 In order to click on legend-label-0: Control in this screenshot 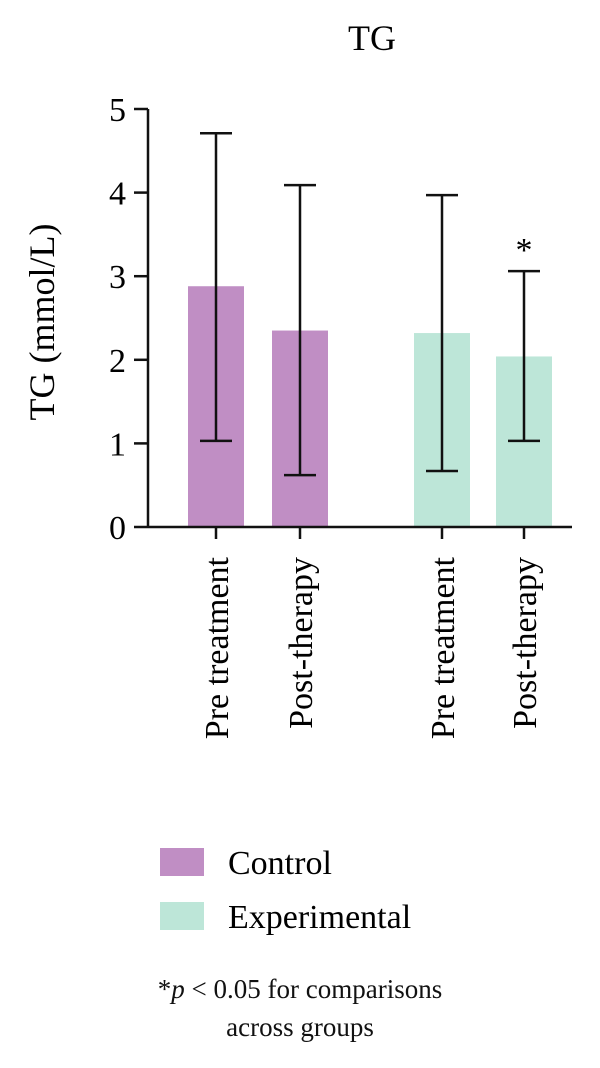, I will do `click(280, 863)`.